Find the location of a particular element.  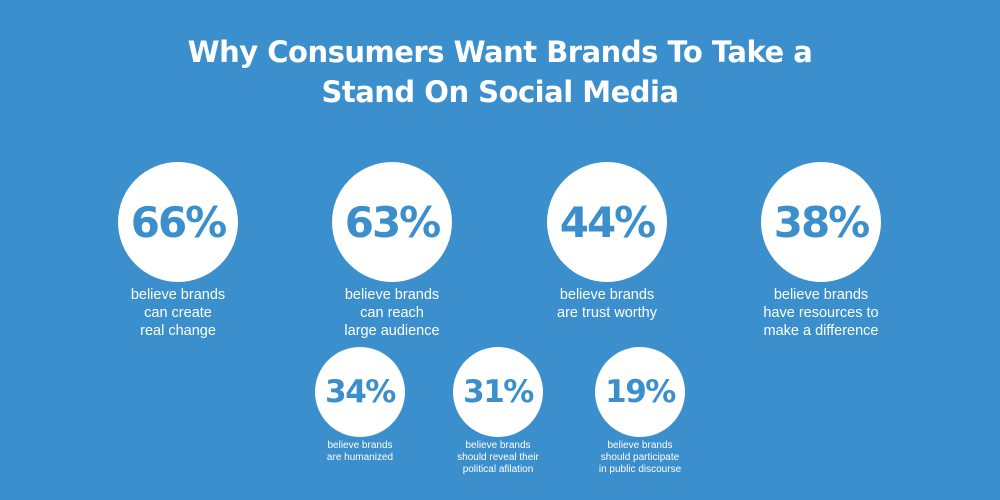

stat-circle: 66% is located at coordinates (178, 222).